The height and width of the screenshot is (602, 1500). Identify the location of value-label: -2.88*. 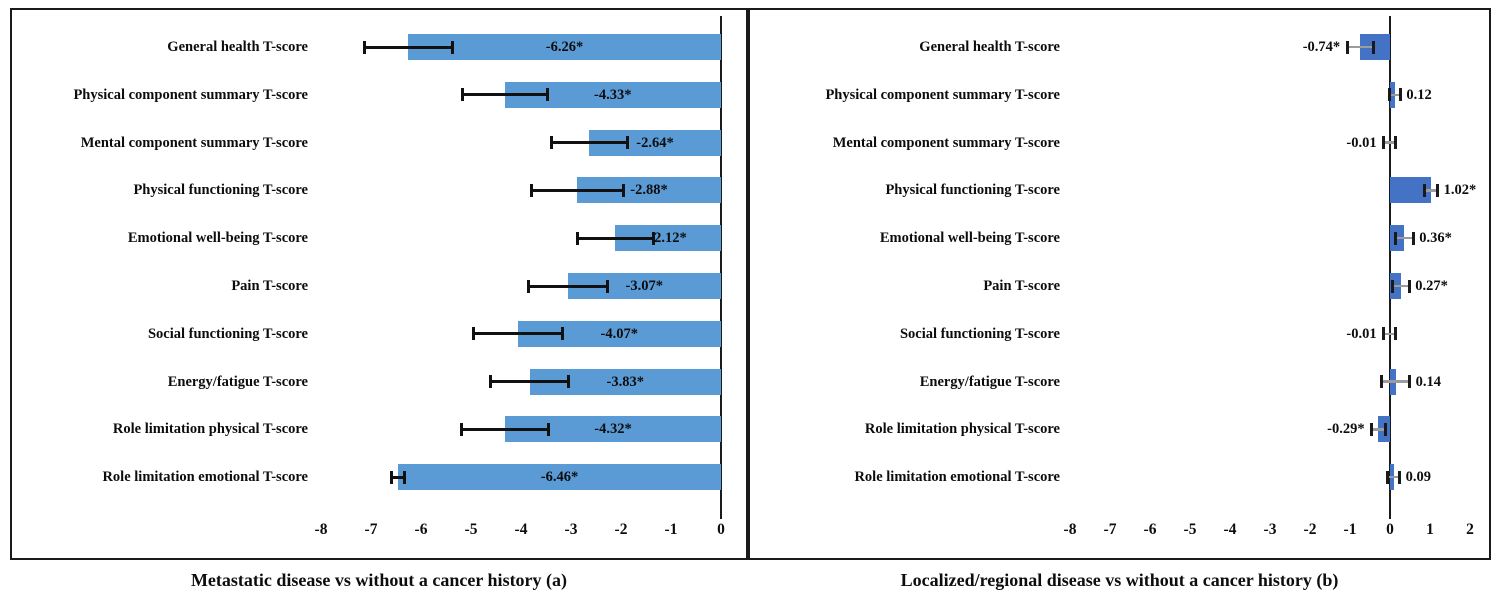
(649, 190).